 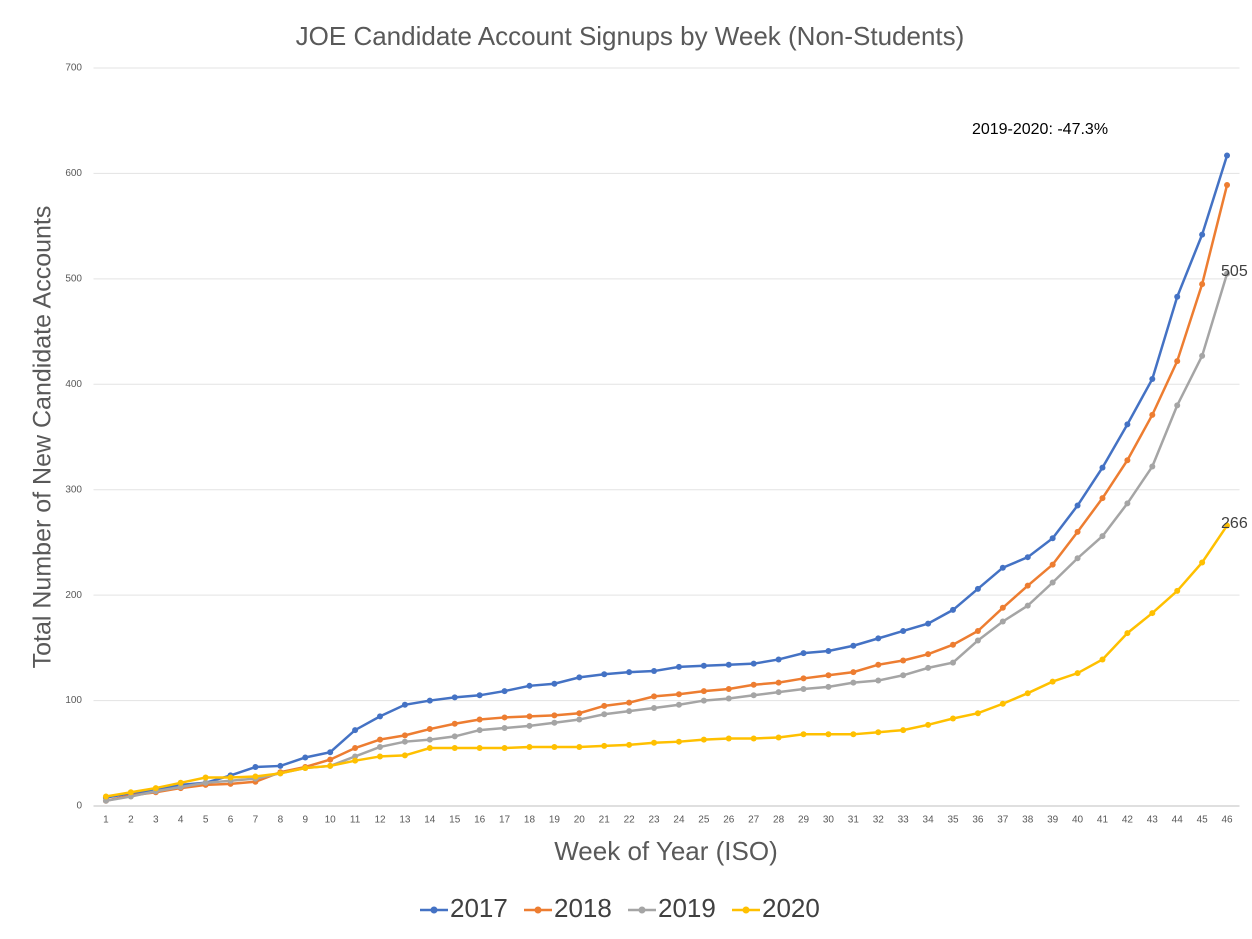 I want to click on x-tick-label: 8, so click(x=281, y=820).